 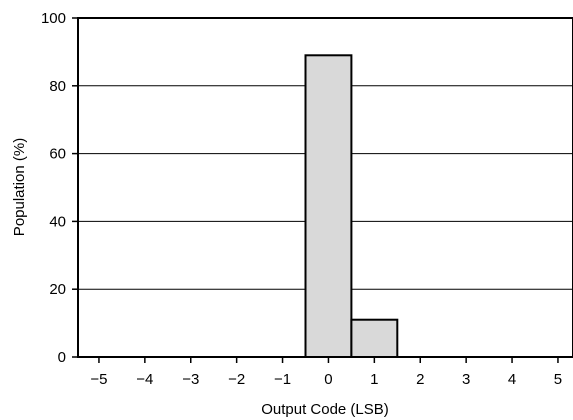 What do you see at coordinates (57, 289) in the screenshot?
I see `y-tick-label: 20` at bounding box center [57, 289].